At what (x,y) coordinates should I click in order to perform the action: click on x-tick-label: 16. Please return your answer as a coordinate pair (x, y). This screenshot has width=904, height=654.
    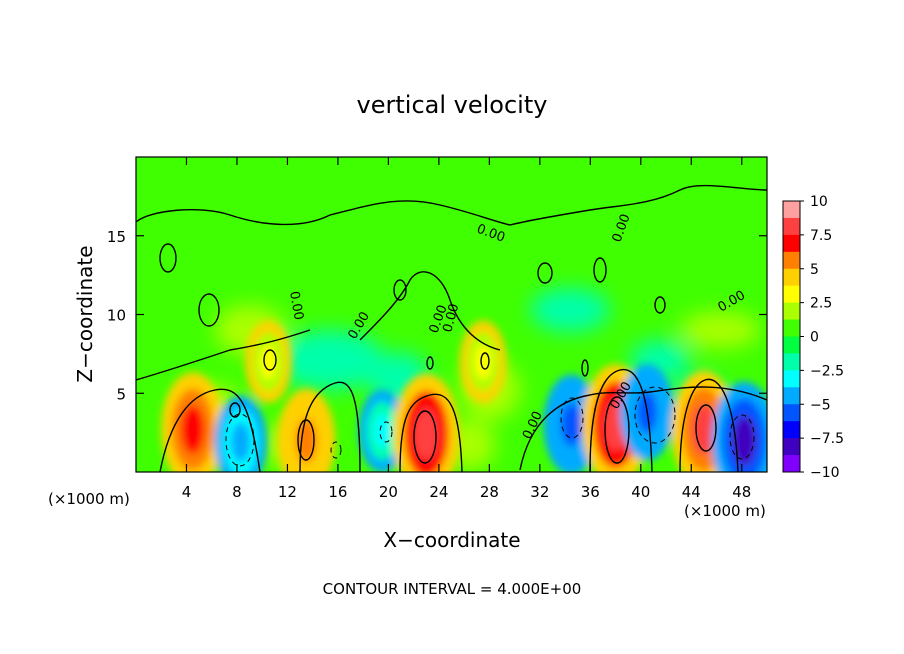
    Looking at the image, I should click on (337, 492).